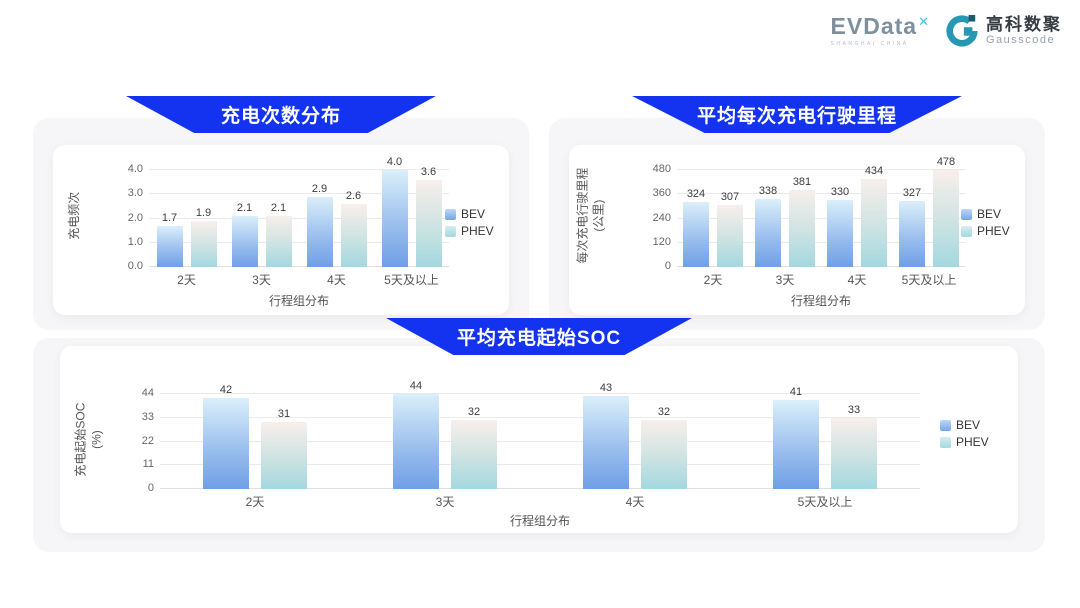 Image resolution: width=1080 pixels, height=608 pixels. What do you see at coordinates (796, 392) in the screenshot?
I see `bar-value-label: 41` at bounding box center [796, 392].